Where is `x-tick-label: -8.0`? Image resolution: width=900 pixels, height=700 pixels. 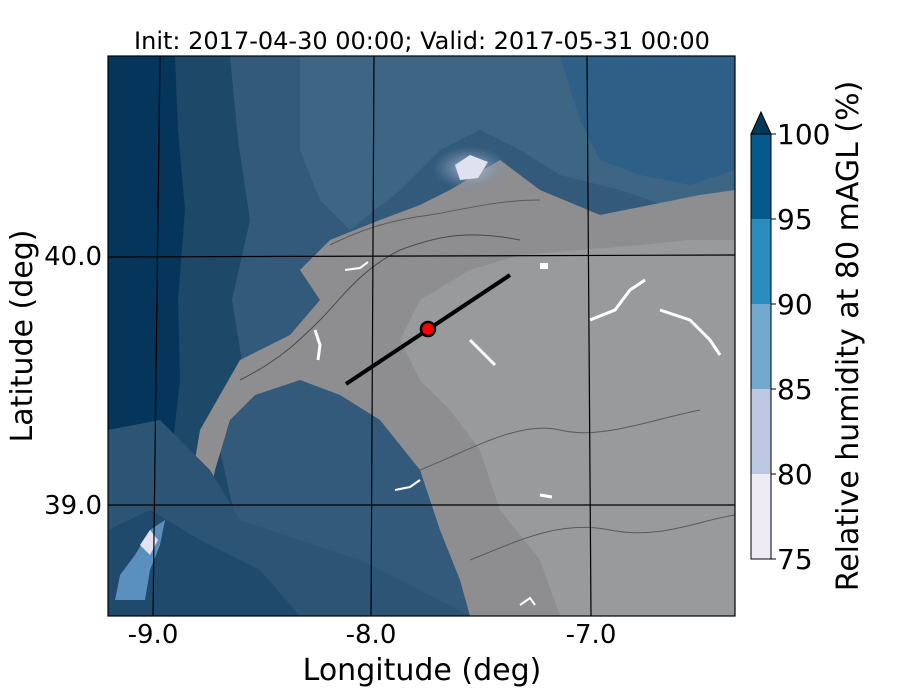
x-tick-label: -8.0 is located at coordinates (371, 635).